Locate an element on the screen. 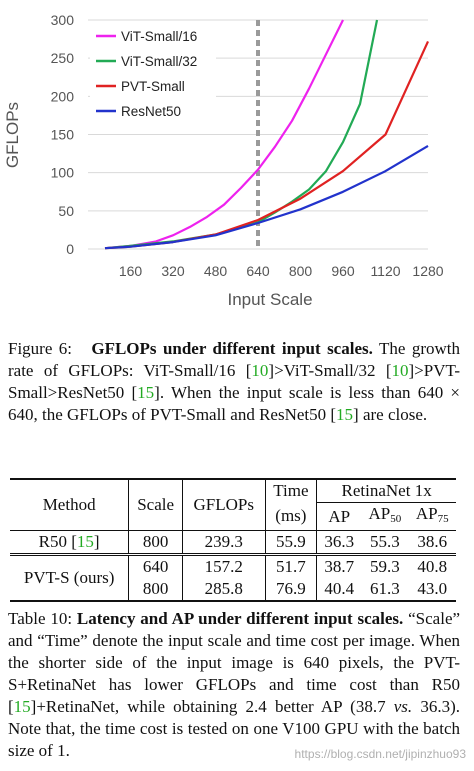 This screenshot has height=771, width=474. y-tick-label: 0 is located at coordinates (70, 249).